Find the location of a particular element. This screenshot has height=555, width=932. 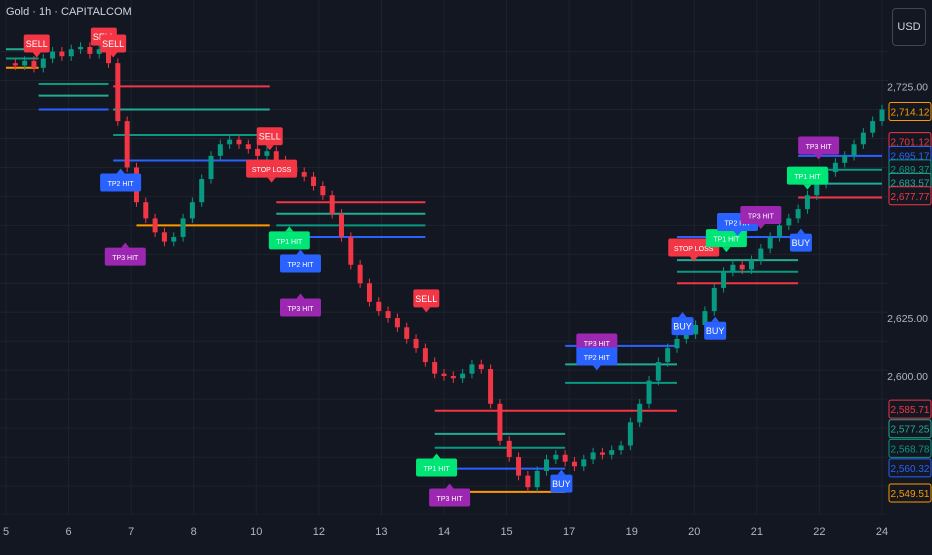

price-tick-label: 2,725.00 is located at coordinates (907, 87).